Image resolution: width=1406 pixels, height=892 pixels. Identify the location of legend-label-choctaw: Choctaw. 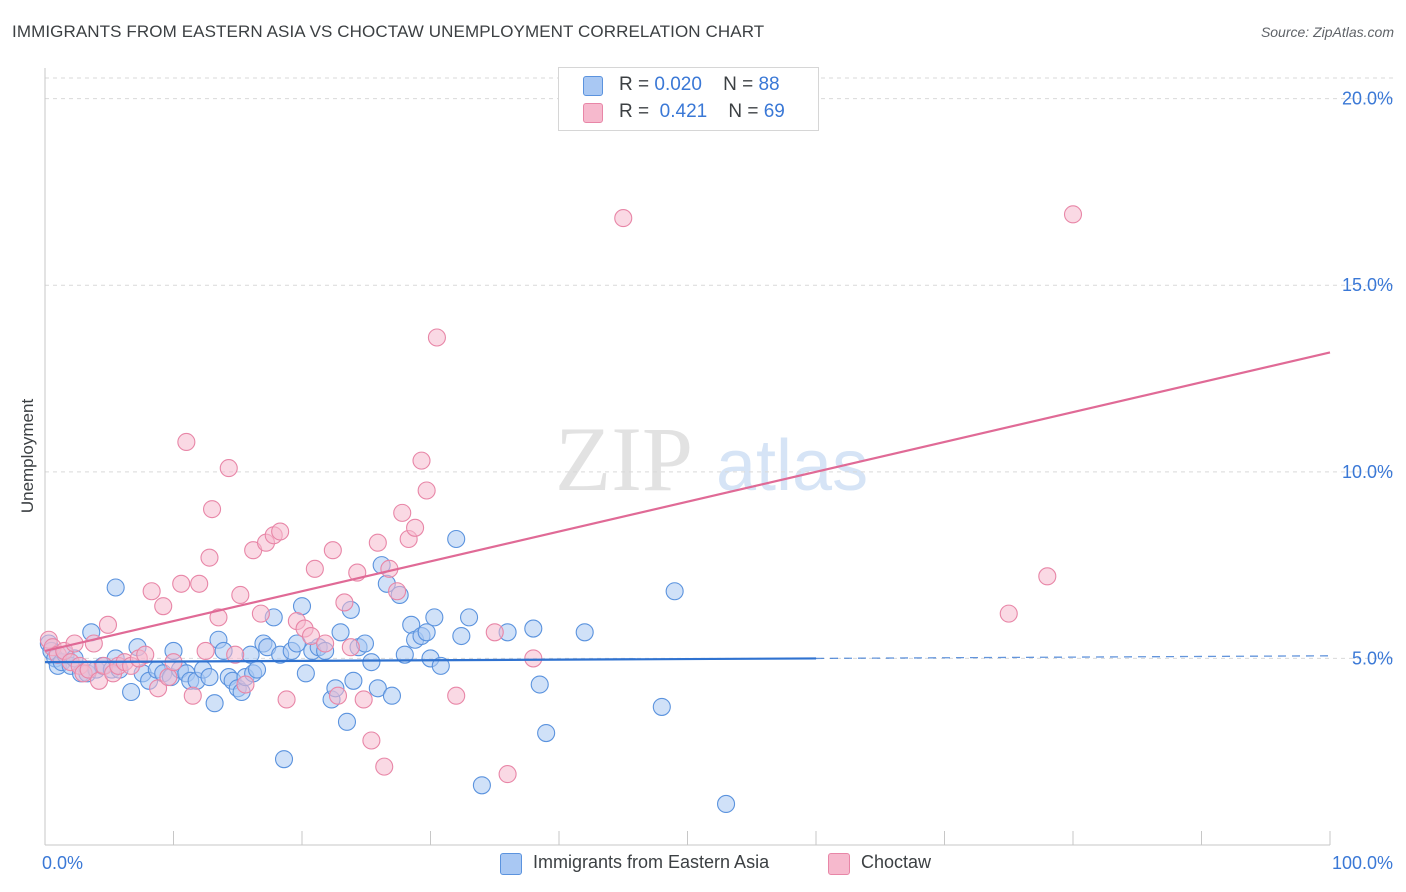
(896, 862).